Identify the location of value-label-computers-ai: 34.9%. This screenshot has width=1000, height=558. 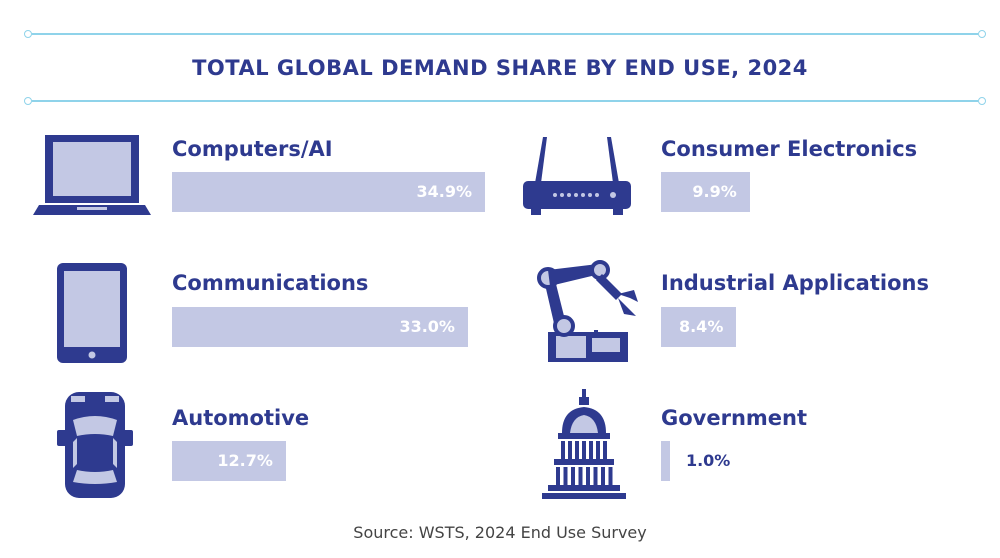
(444, 191).